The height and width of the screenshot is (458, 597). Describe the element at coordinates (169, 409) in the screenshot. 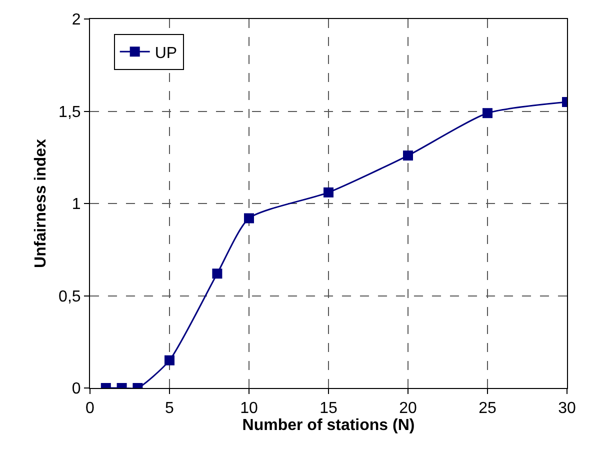

I see `x-tick-label: 5` at that location.